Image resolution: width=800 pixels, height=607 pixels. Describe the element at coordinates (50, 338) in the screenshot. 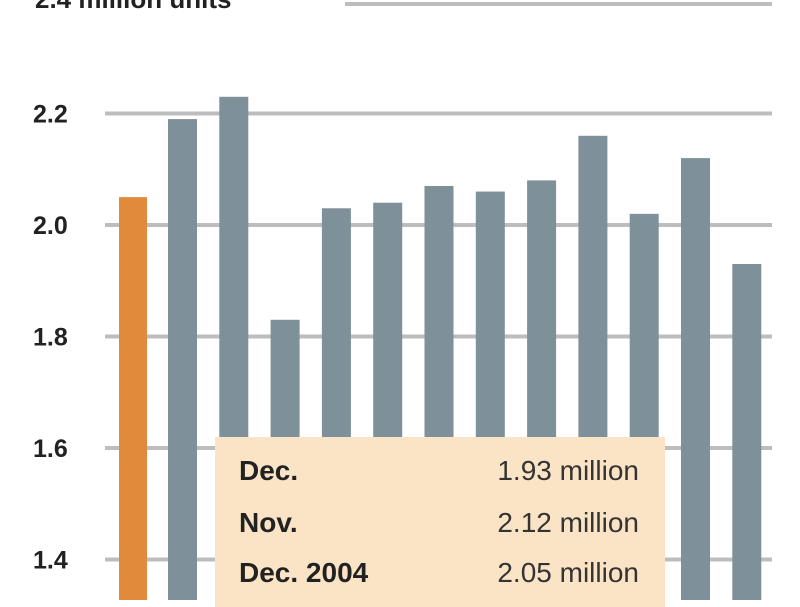

I see `y-tick-label: 1.8` at that location.